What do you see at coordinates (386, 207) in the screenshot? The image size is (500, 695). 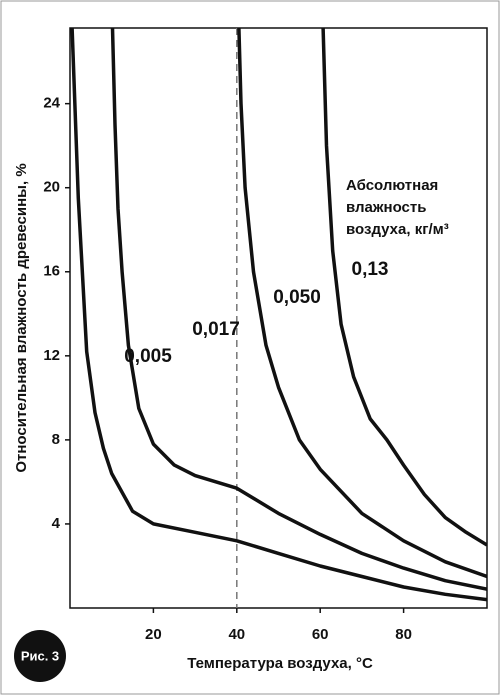 I see `annotation: влажность` at bounding box center [386, 207].